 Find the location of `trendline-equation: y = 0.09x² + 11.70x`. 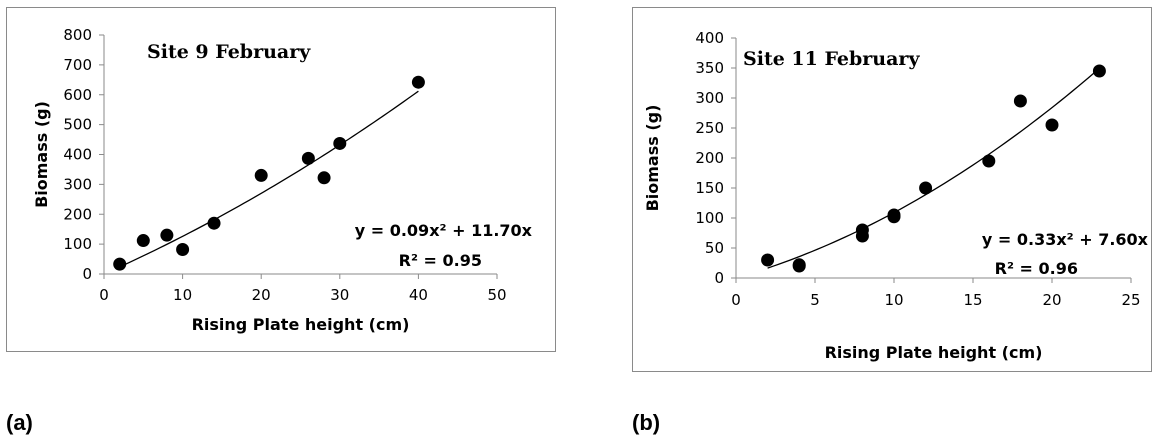

trendline-equation: y = 0.09x² + 11.70x is located at coordinates (444, 230).